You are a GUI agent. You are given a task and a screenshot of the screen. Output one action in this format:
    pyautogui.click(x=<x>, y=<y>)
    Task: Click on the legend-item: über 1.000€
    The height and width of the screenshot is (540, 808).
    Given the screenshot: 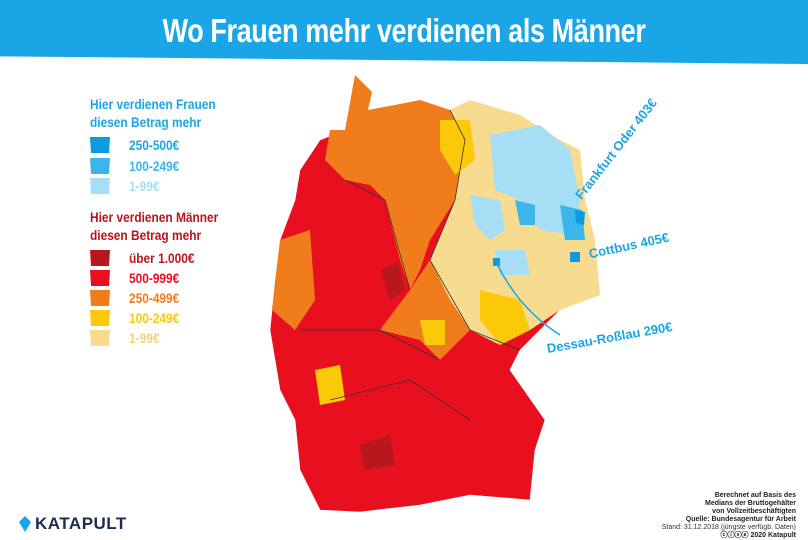 What is the action you would take?
    pyautogui.click(x=148, y=258)
    